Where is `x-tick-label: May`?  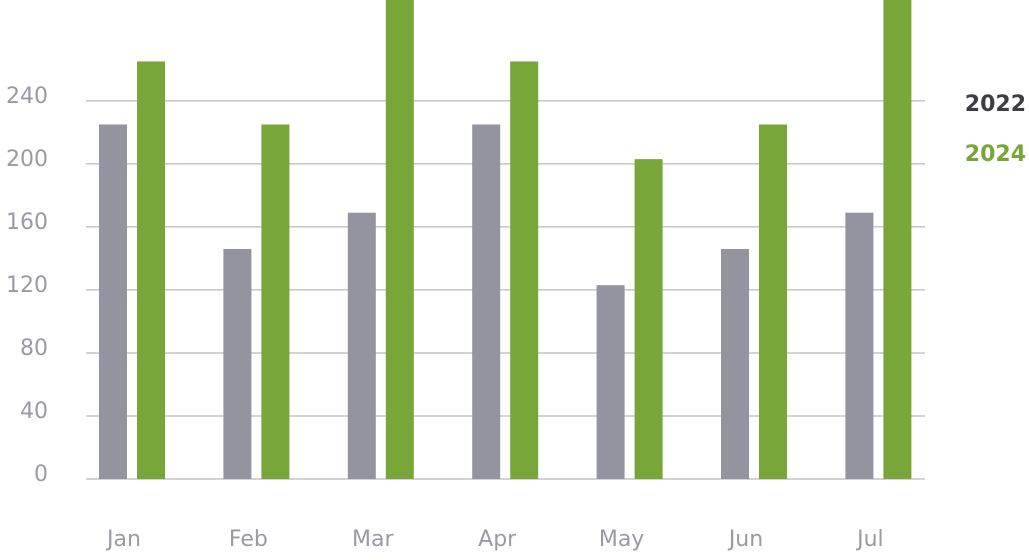 x-tick-label: May is located at coordinates (621, 539).